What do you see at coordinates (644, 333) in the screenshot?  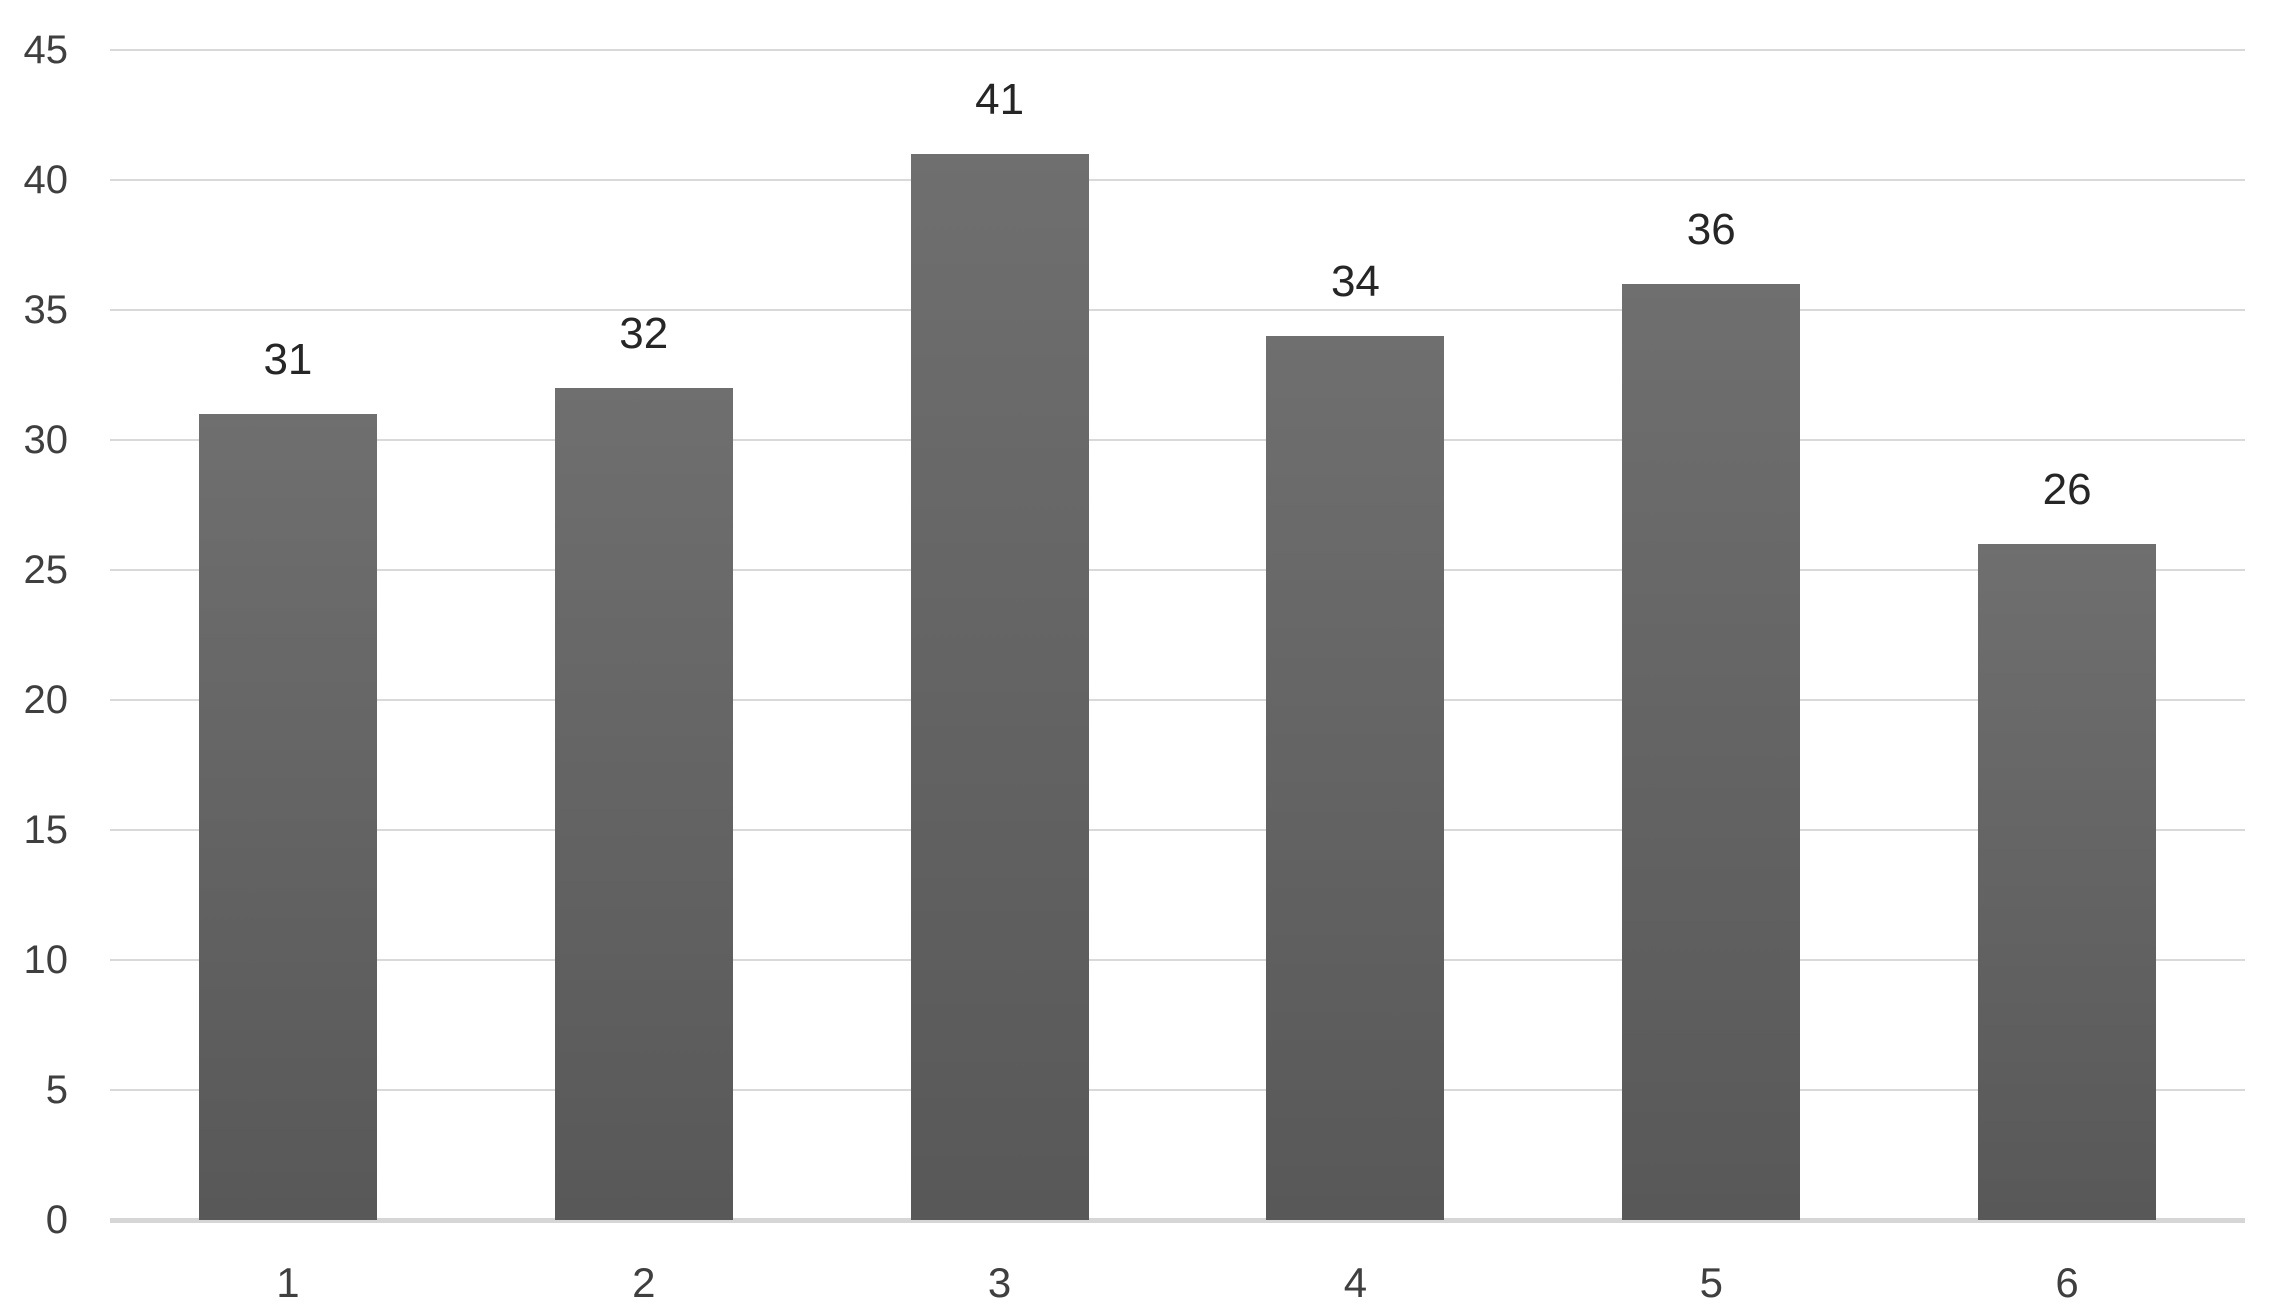 I see `bar-value-label: 32` at bounding box center [644, 333].